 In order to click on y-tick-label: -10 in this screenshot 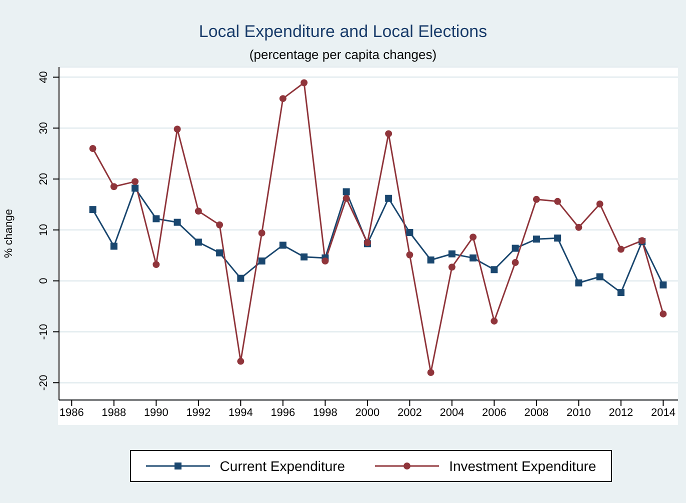, I will do `click(44, 332)`.